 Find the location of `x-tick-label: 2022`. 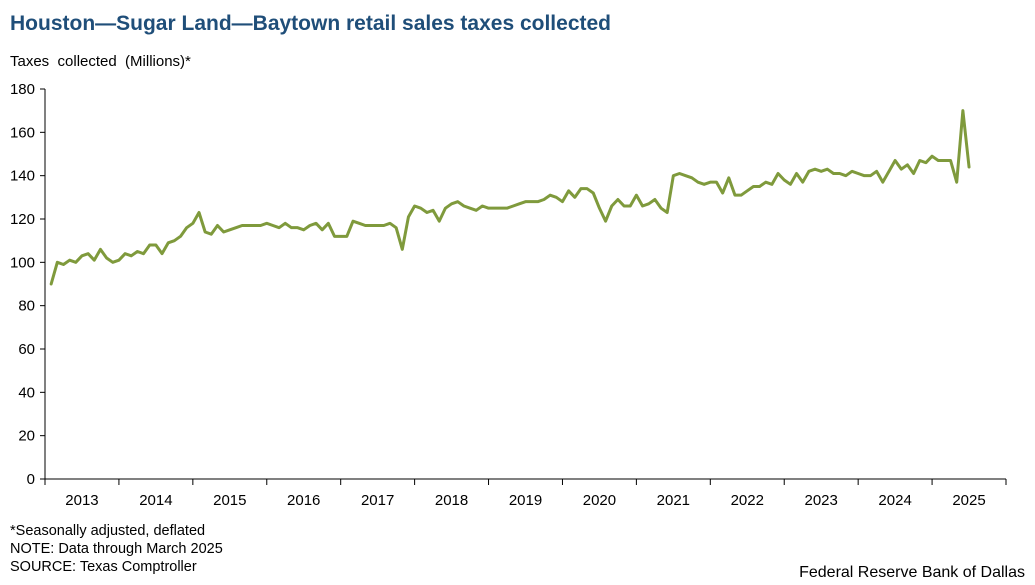

x-tick-label: 2022 is located at coordinates (747, 500).